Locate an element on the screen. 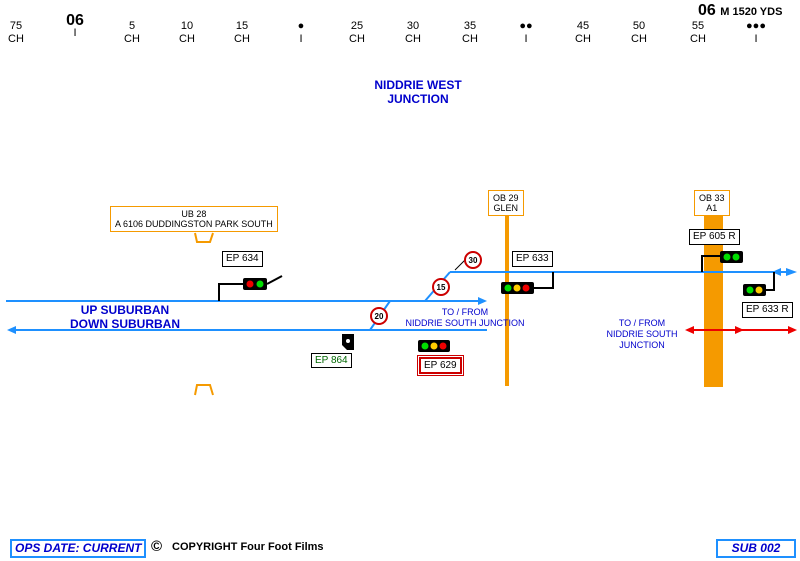 The width and height of the screenshot is (800, 561). milepost-1: 06 I is located at coordinates (75, 26).